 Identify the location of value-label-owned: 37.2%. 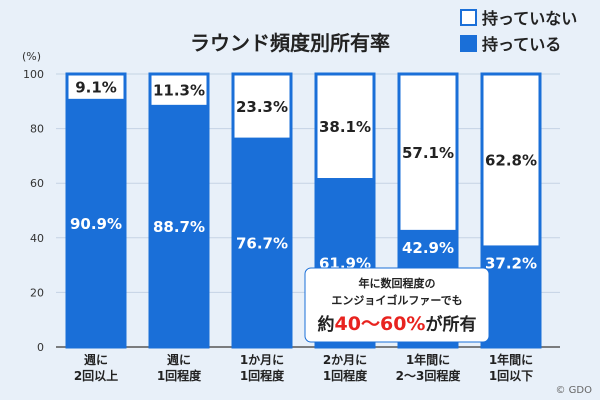
(511, 263).